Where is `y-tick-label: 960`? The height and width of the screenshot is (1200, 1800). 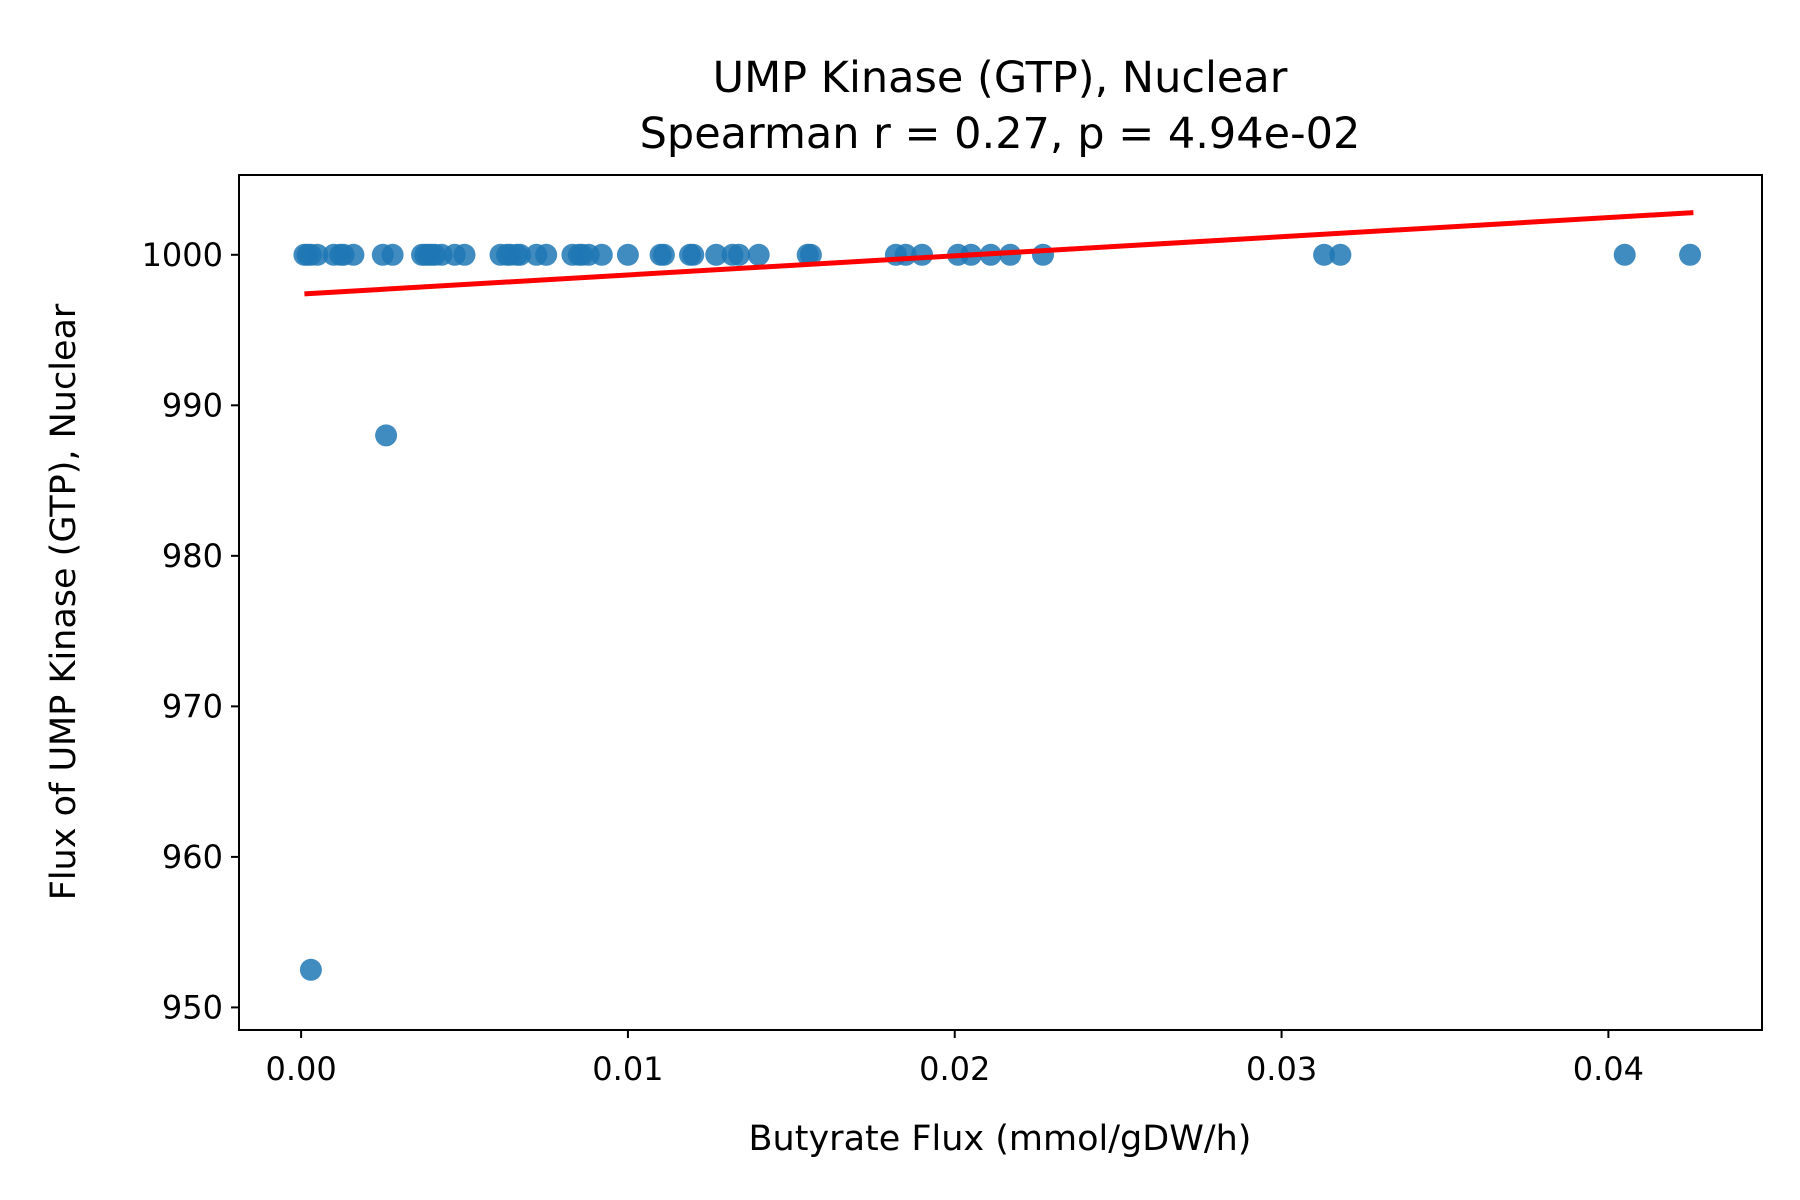
y-tick-label: 960 is located at coordinates (192, 857).